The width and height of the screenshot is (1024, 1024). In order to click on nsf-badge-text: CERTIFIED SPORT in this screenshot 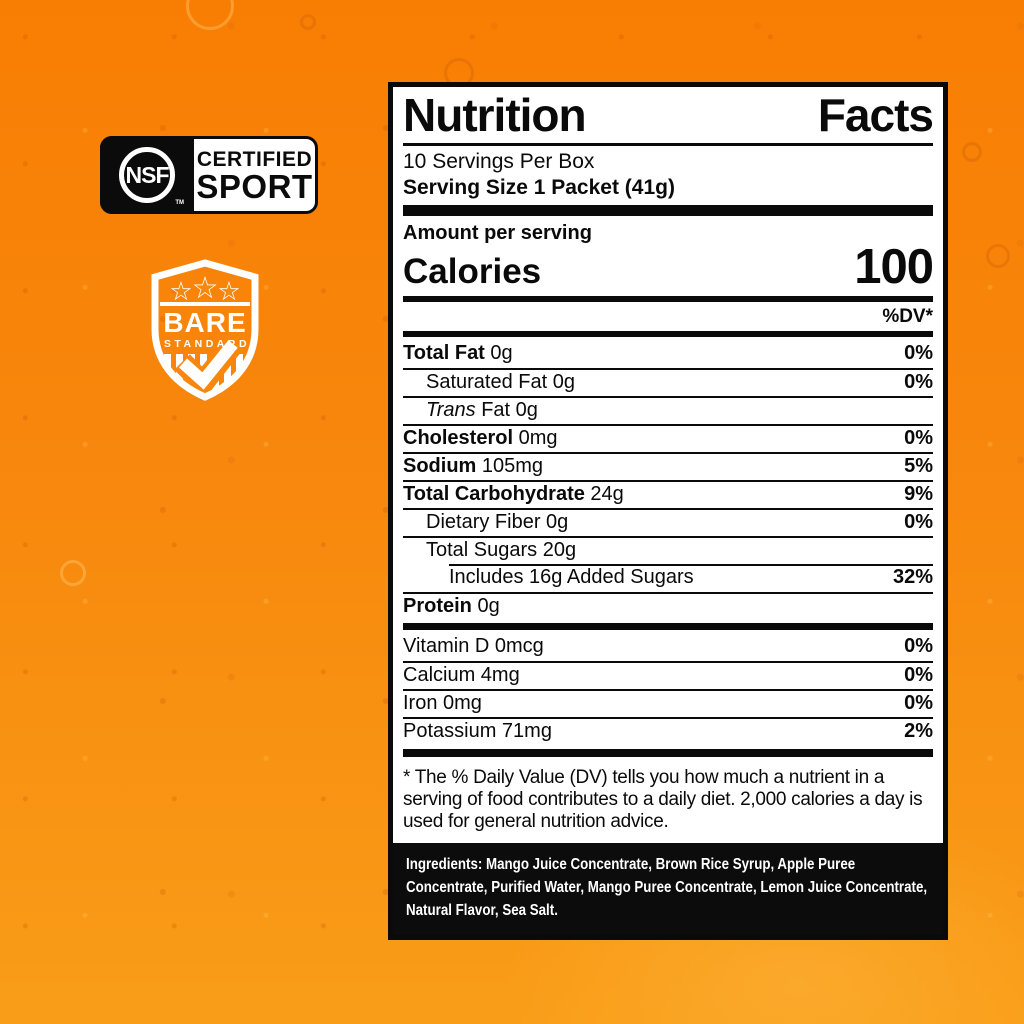, I will do `click(254, 175)`.